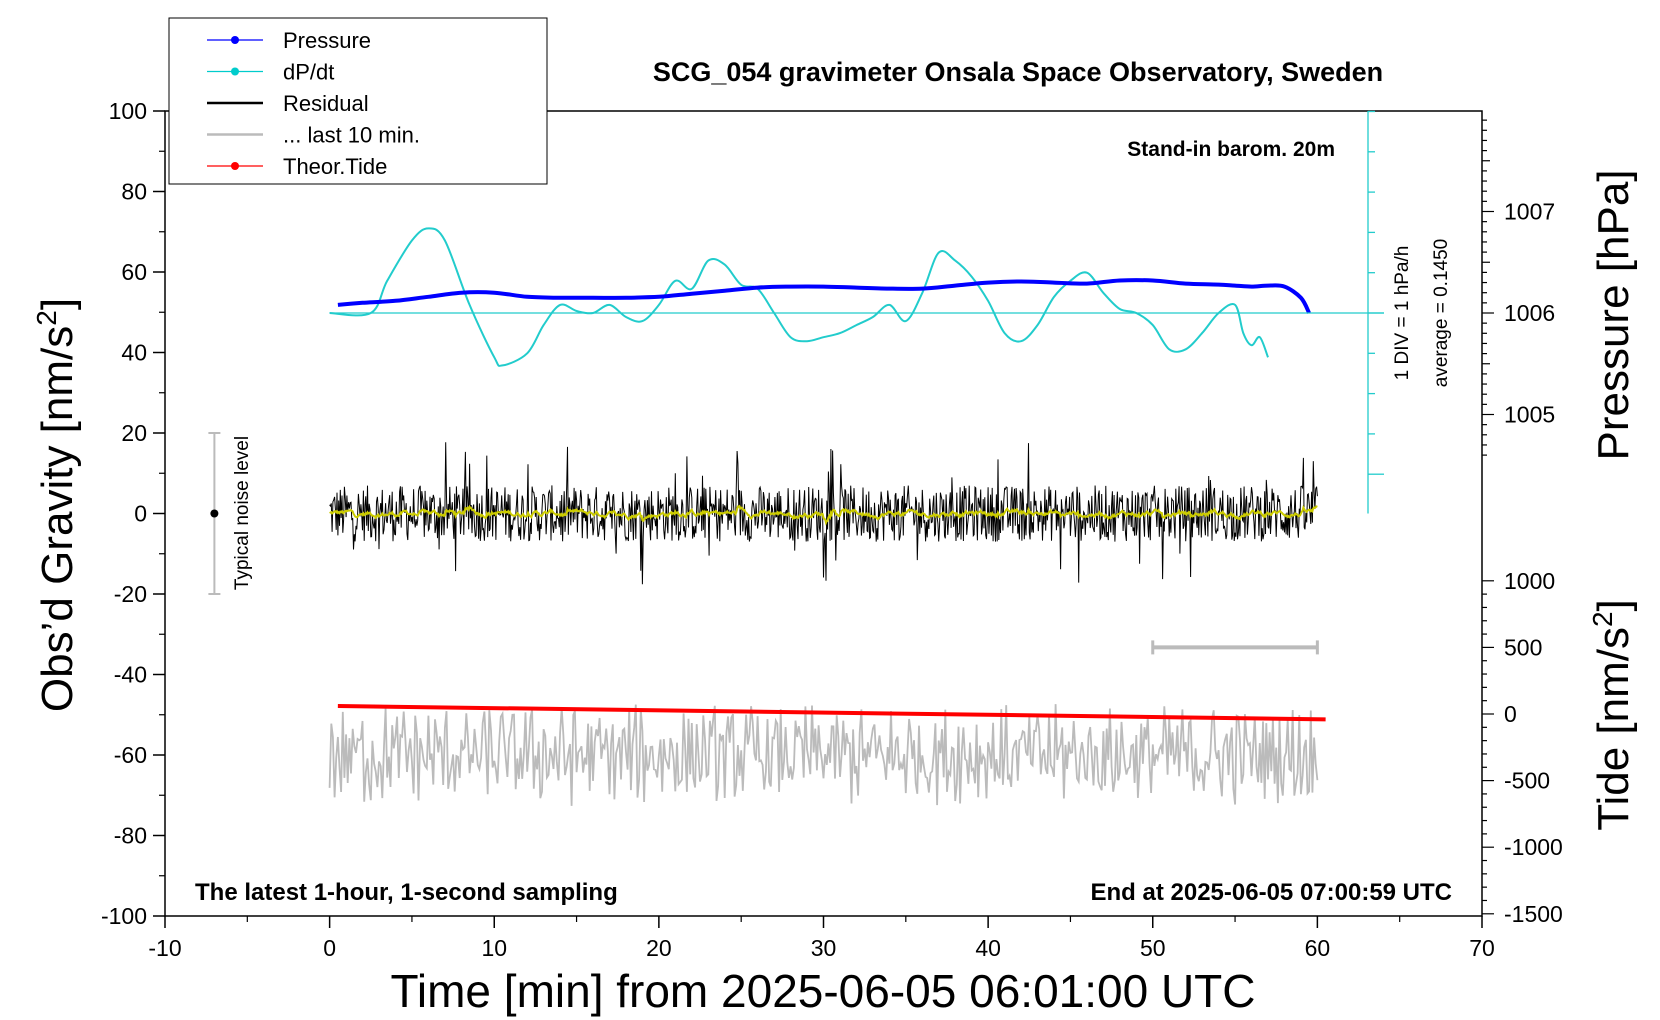  What do you see at coordinates (831, 713) in the screenshot?
I see `theor-tide-line` at bounding box center [831, 713].